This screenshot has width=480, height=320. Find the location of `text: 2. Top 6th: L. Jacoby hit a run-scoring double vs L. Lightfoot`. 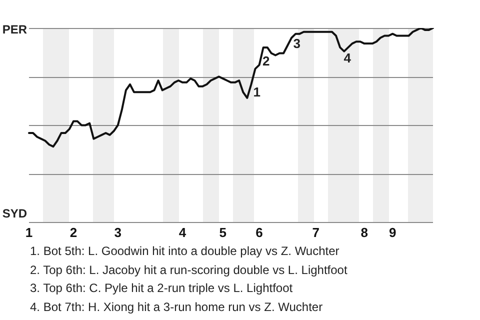

text: 2. Top 6th: L. Jacoby hit a run-scoring double vs L. Lightfoot is located at coordinates (189, 270).